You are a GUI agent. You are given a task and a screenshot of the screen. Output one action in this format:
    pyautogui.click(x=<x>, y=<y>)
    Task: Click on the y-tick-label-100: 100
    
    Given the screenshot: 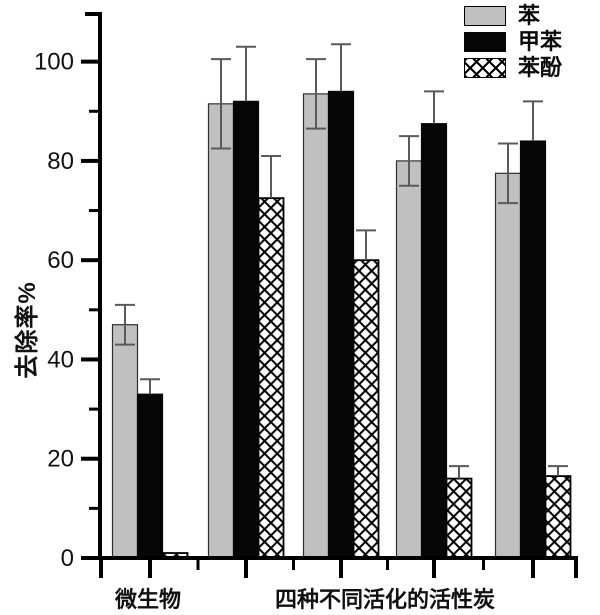 What is the action you would take?
    pyautogui.click(x=54, y=62)
    